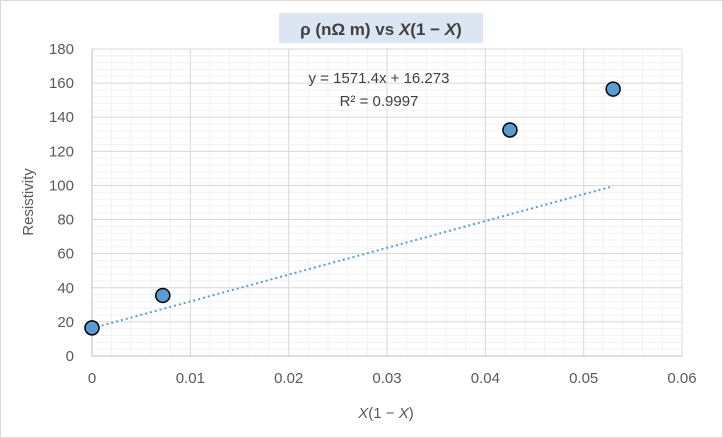 The image size is (723, 438). I want to click on y-tick-label: 80, so click(65, 220).